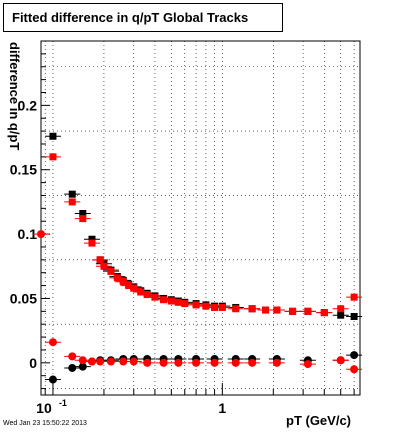 This screenshot has width=400, height=433. Describe the element at coordinates (130, 17) in the screenshot. I see `chart-title-text: Fitted difference in q/pT Global Tracks` at that location.